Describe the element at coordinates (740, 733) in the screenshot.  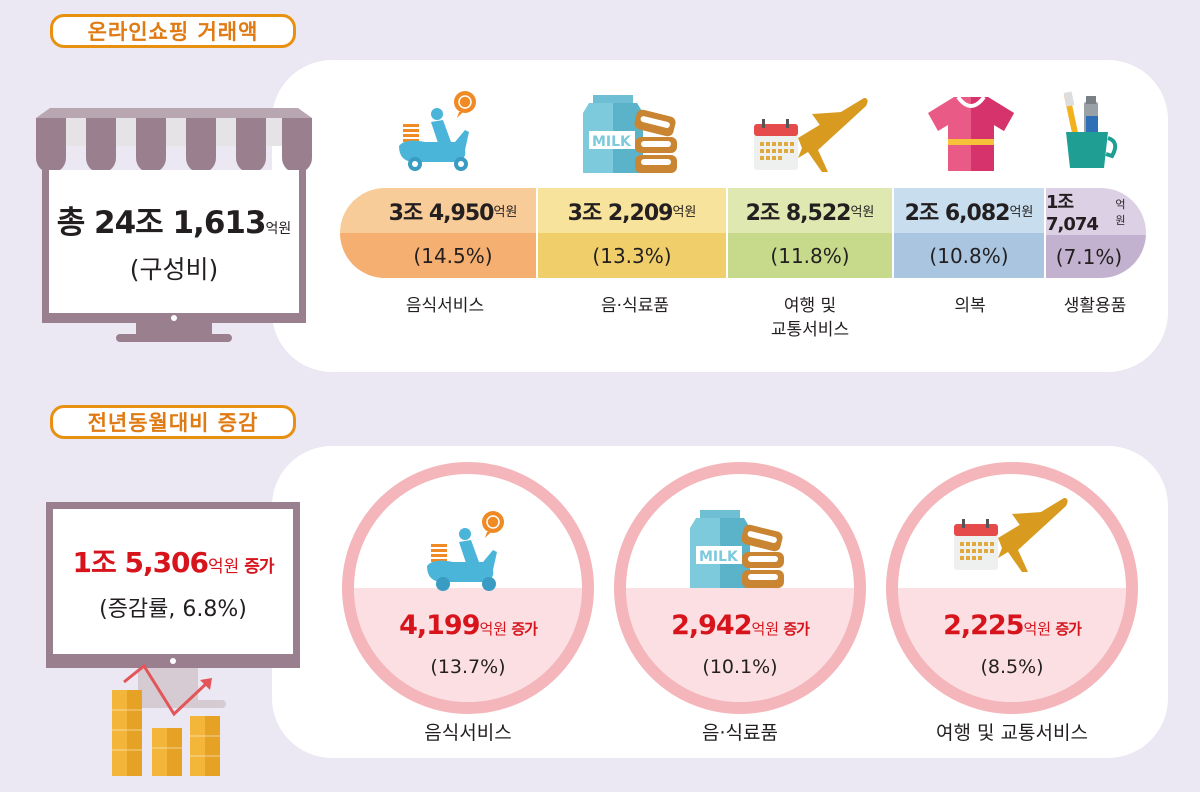
I see `circle-label-food-beverage: 음·식료품` at that location.